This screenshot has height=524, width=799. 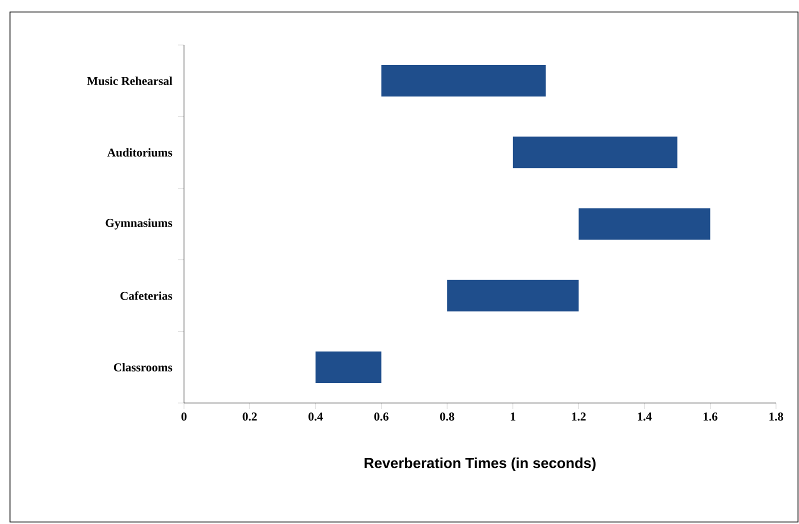 What do you see at coordinates (645, 416) in the screenshot?
I see `x-tick-label: 1.4` at bounding box center [645, 416].